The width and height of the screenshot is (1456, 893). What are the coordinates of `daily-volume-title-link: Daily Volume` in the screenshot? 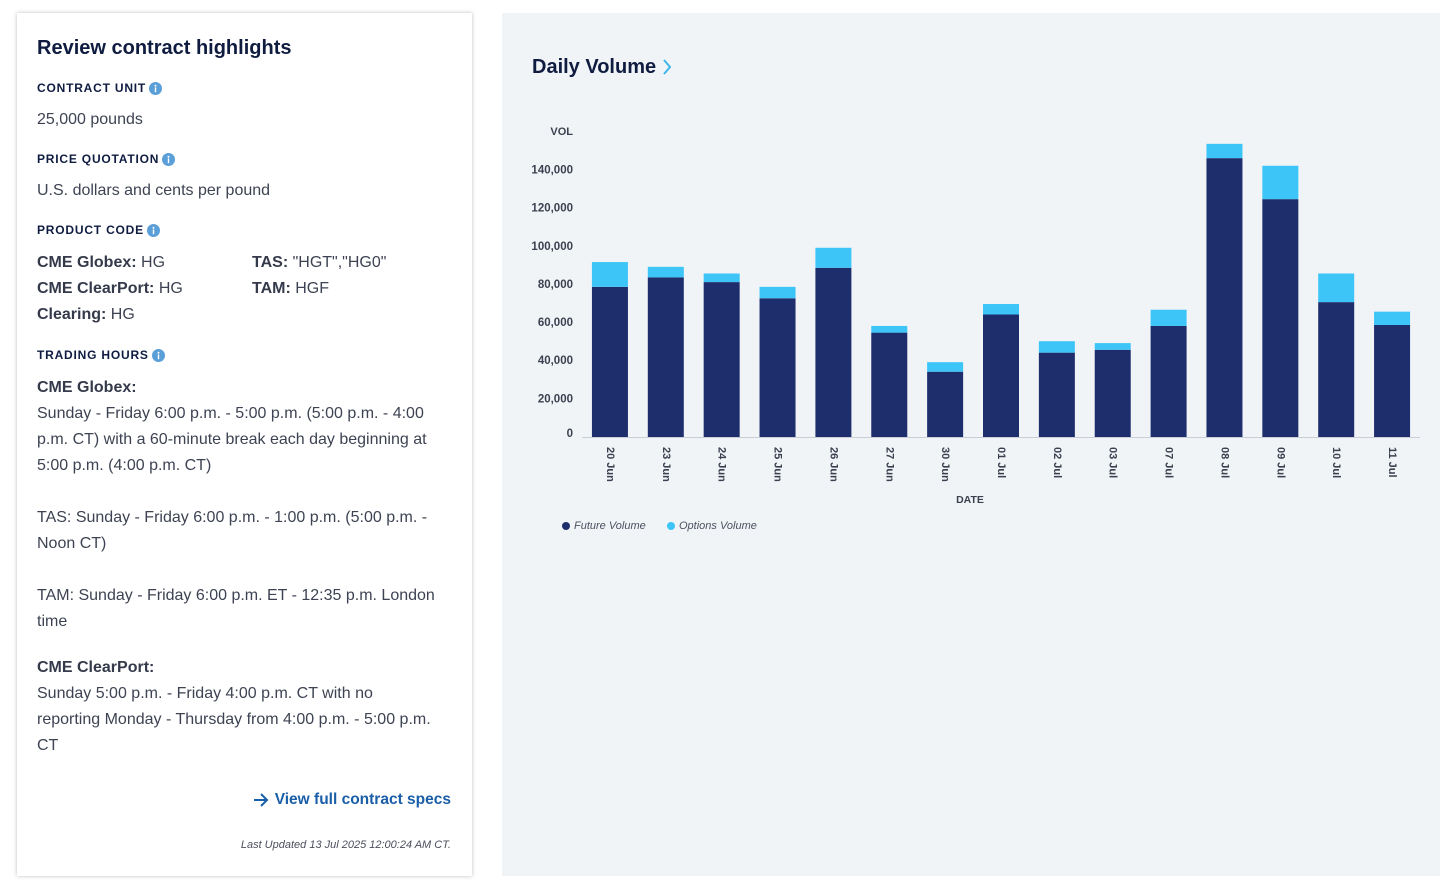 It's located at (602, 67).